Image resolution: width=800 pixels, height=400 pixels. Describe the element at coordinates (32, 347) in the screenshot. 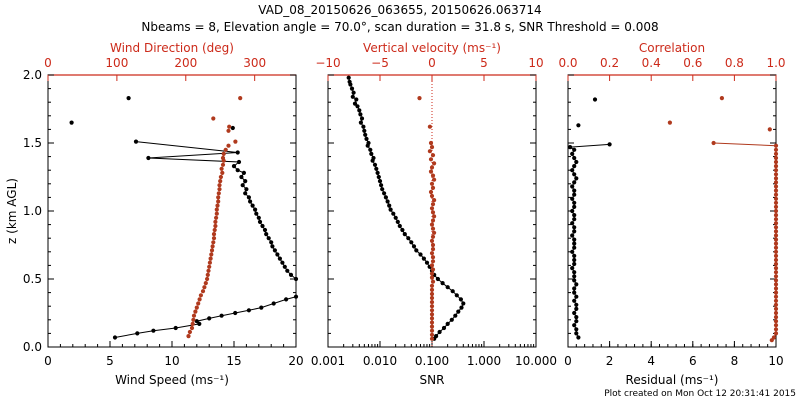

I see `y-tick-label: 0.0` at that location.